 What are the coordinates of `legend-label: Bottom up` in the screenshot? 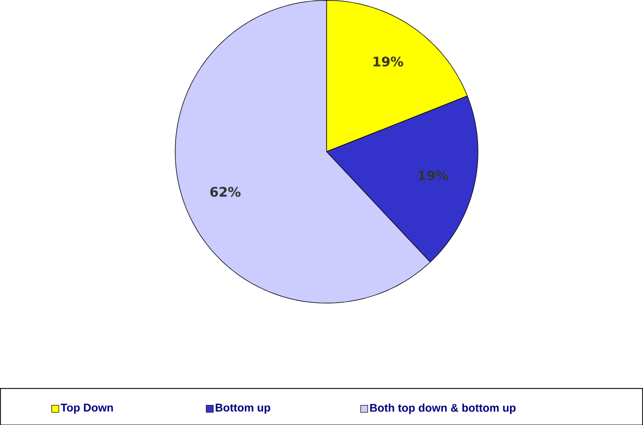 It's located at (243, 409).